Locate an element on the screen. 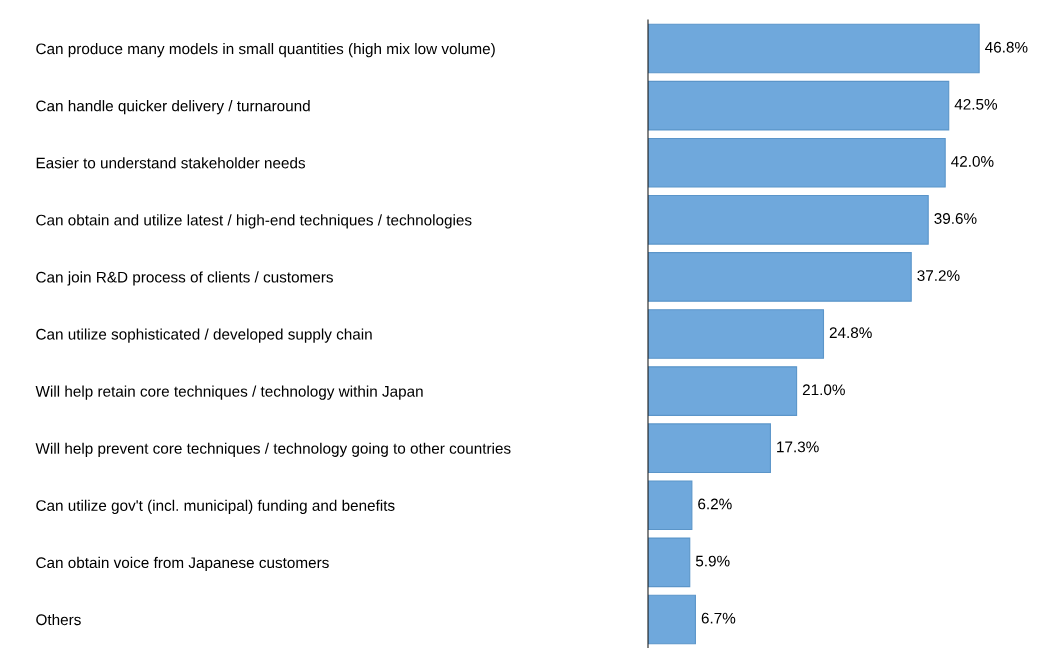  y-tick-label: Can utilize sophisticated / developed supply chain is located at coordinates (204, 335).